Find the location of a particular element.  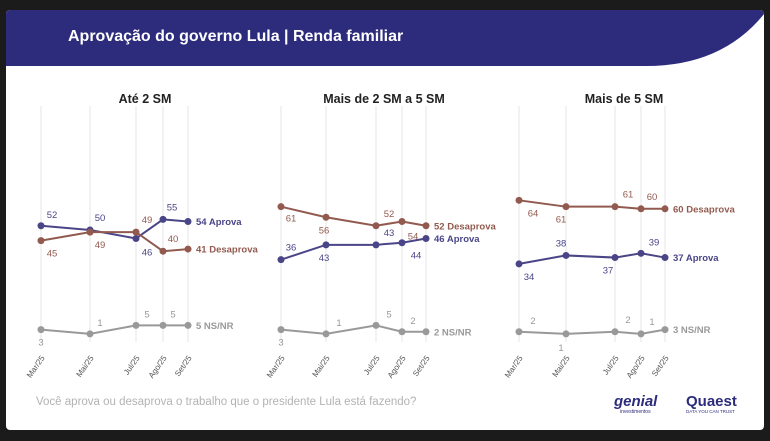

quaest-logo-text: Quaest is located at coordinates (711, 401).